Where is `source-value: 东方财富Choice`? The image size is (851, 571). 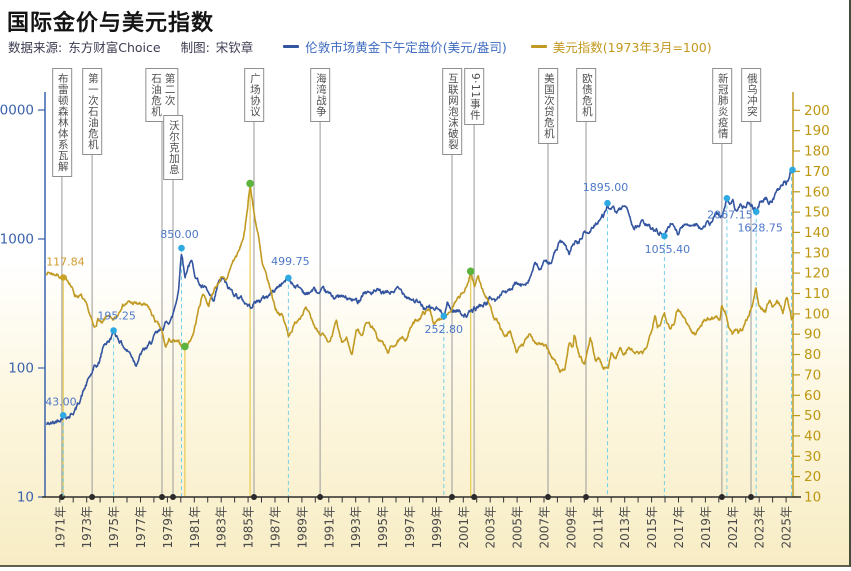 source-value: 东方财富Choice is located at coordinates (114, 47).